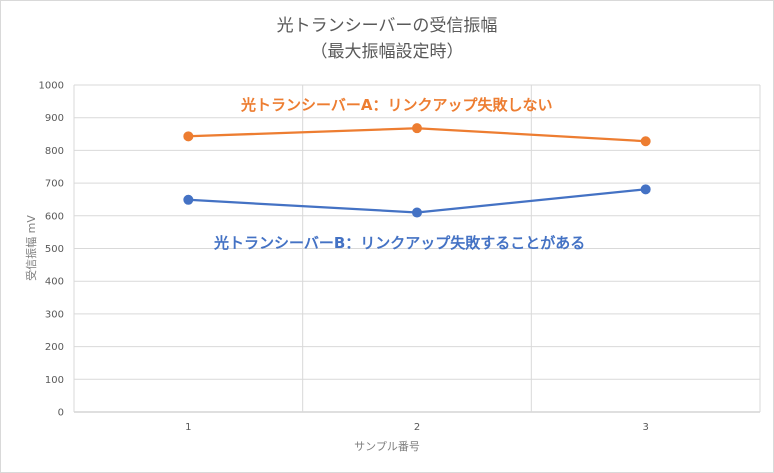 The height and width of the screenshot is (473, 774). I want to click on x-tick-label: 2, so click(417, 427).